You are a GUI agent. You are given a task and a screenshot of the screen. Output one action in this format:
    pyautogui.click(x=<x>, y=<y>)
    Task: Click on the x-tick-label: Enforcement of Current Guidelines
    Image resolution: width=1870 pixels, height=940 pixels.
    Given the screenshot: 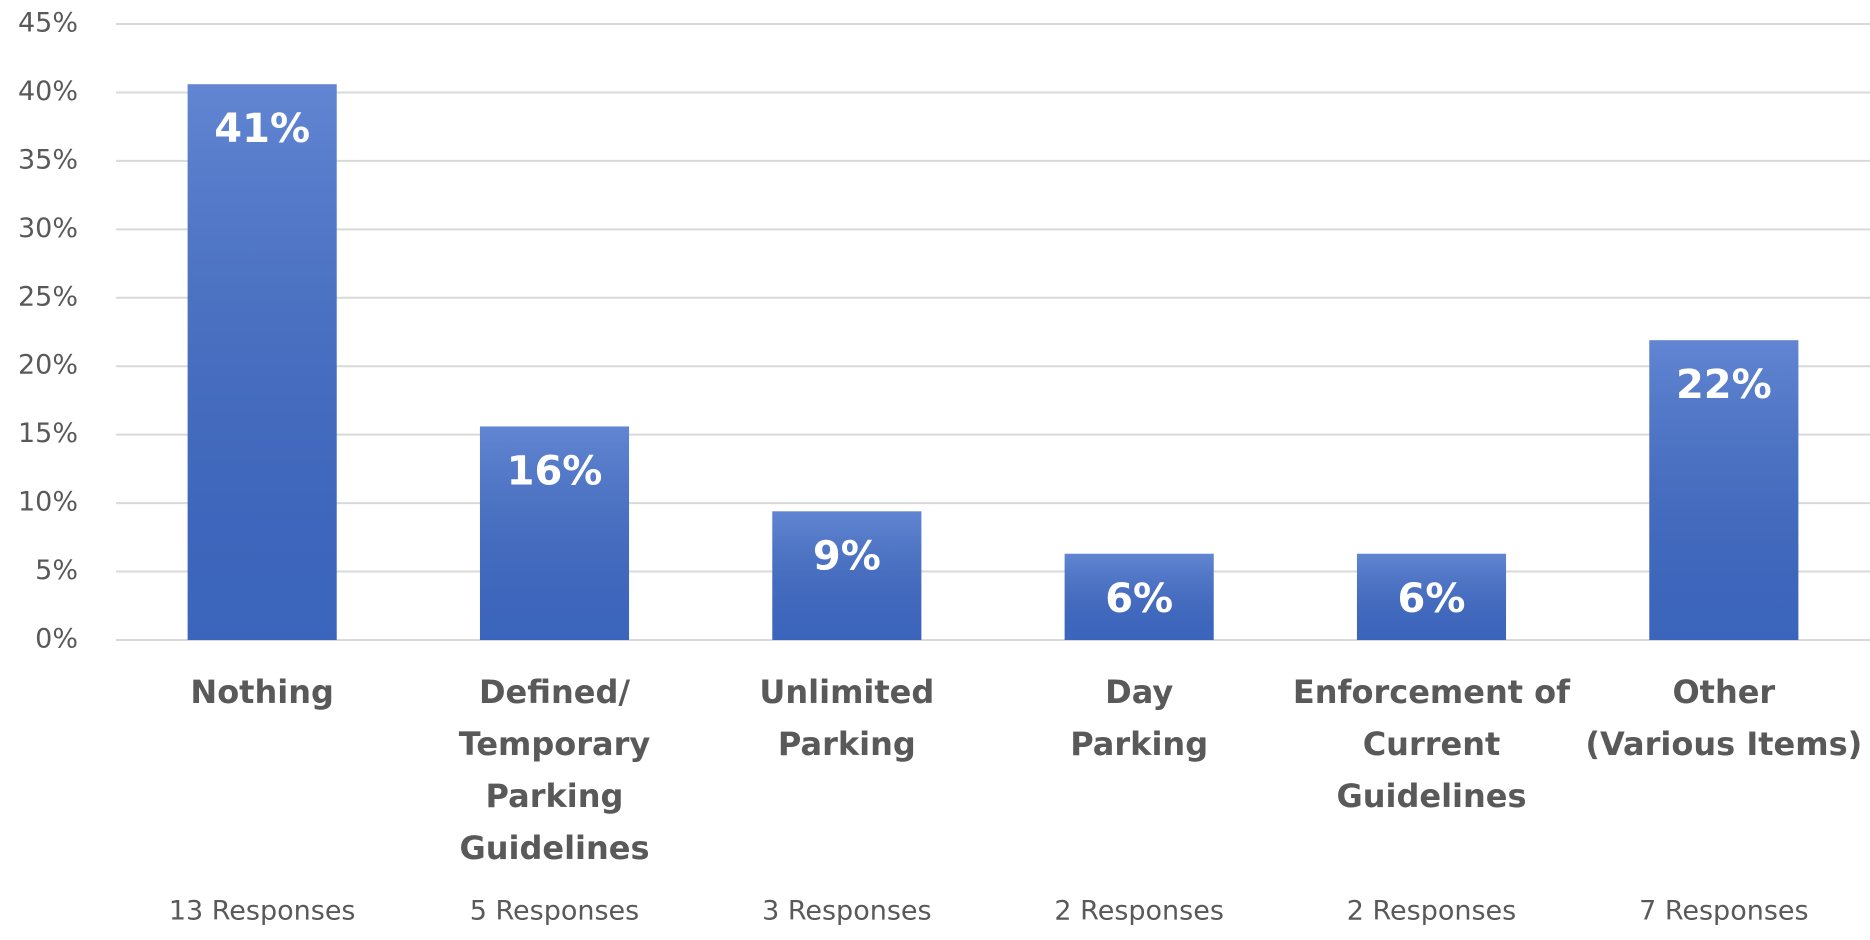 What is the action you would take?
    pyautogui.click(x=1432, y=744)
    